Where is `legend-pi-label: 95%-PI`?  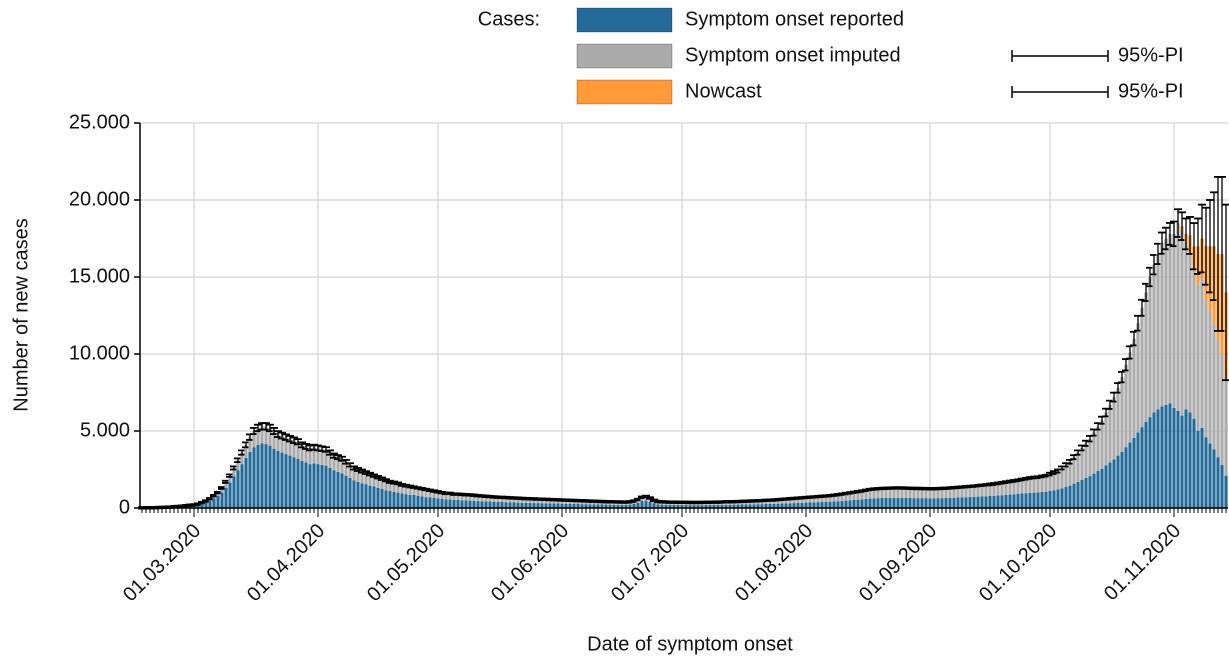
legend-pi-label: 95%-PI is located at coordinates (1151, 91).